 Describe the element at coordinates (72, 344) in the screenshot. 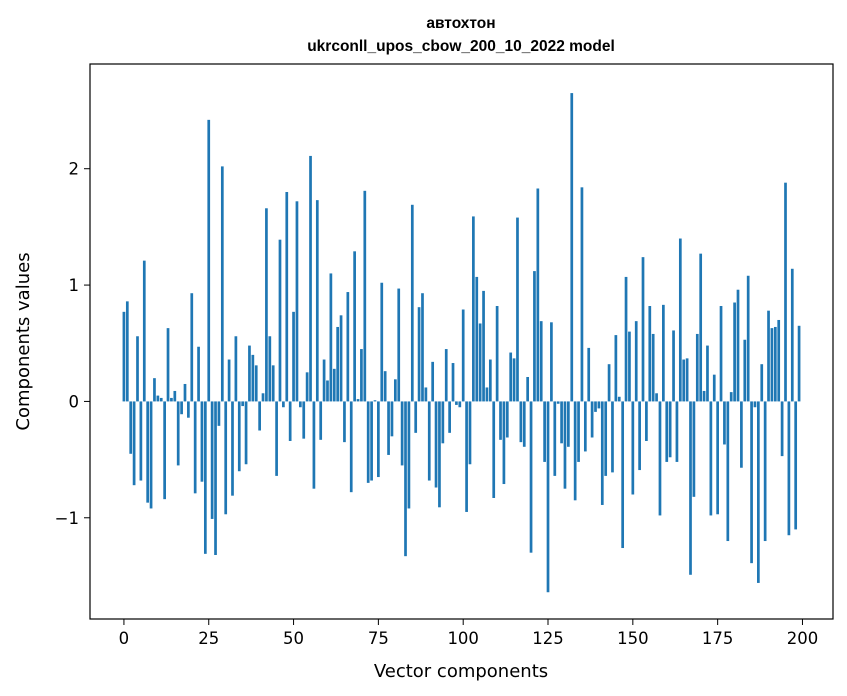

I see `y-axis: −1 0 1 2` at that location.